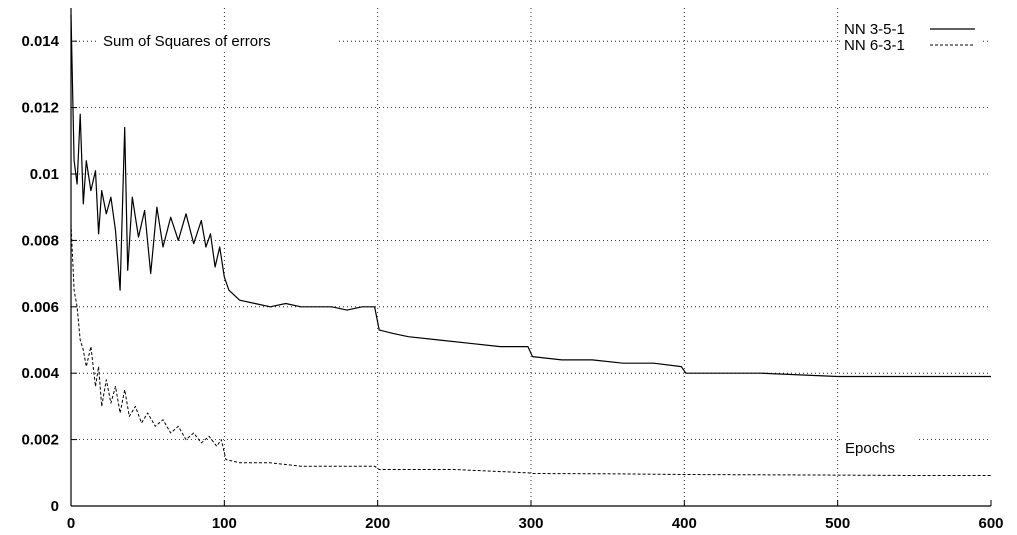  I want to click on x-tick-label: 100, so click(224, 523).